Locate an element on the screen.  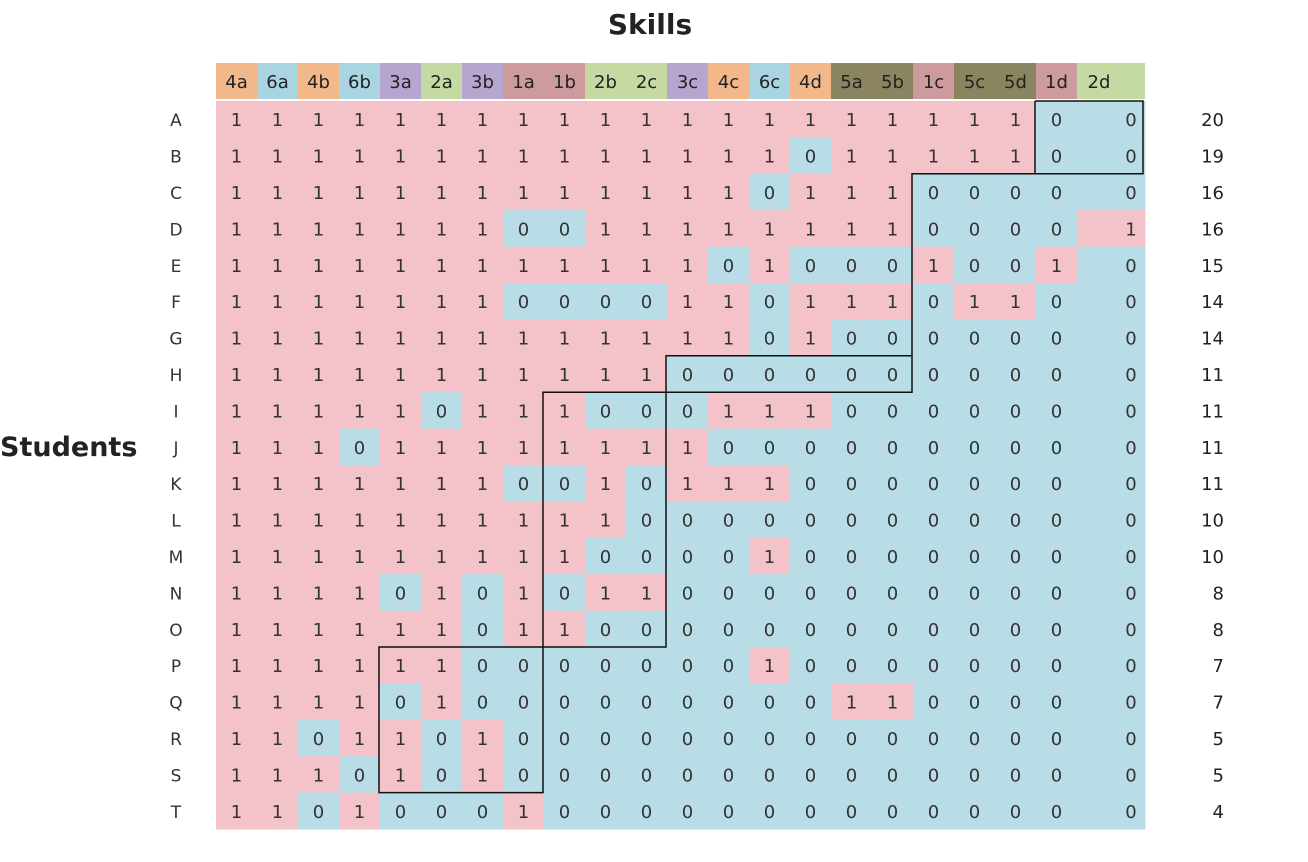
cell-P-2a is located at coordinates (442, 665).